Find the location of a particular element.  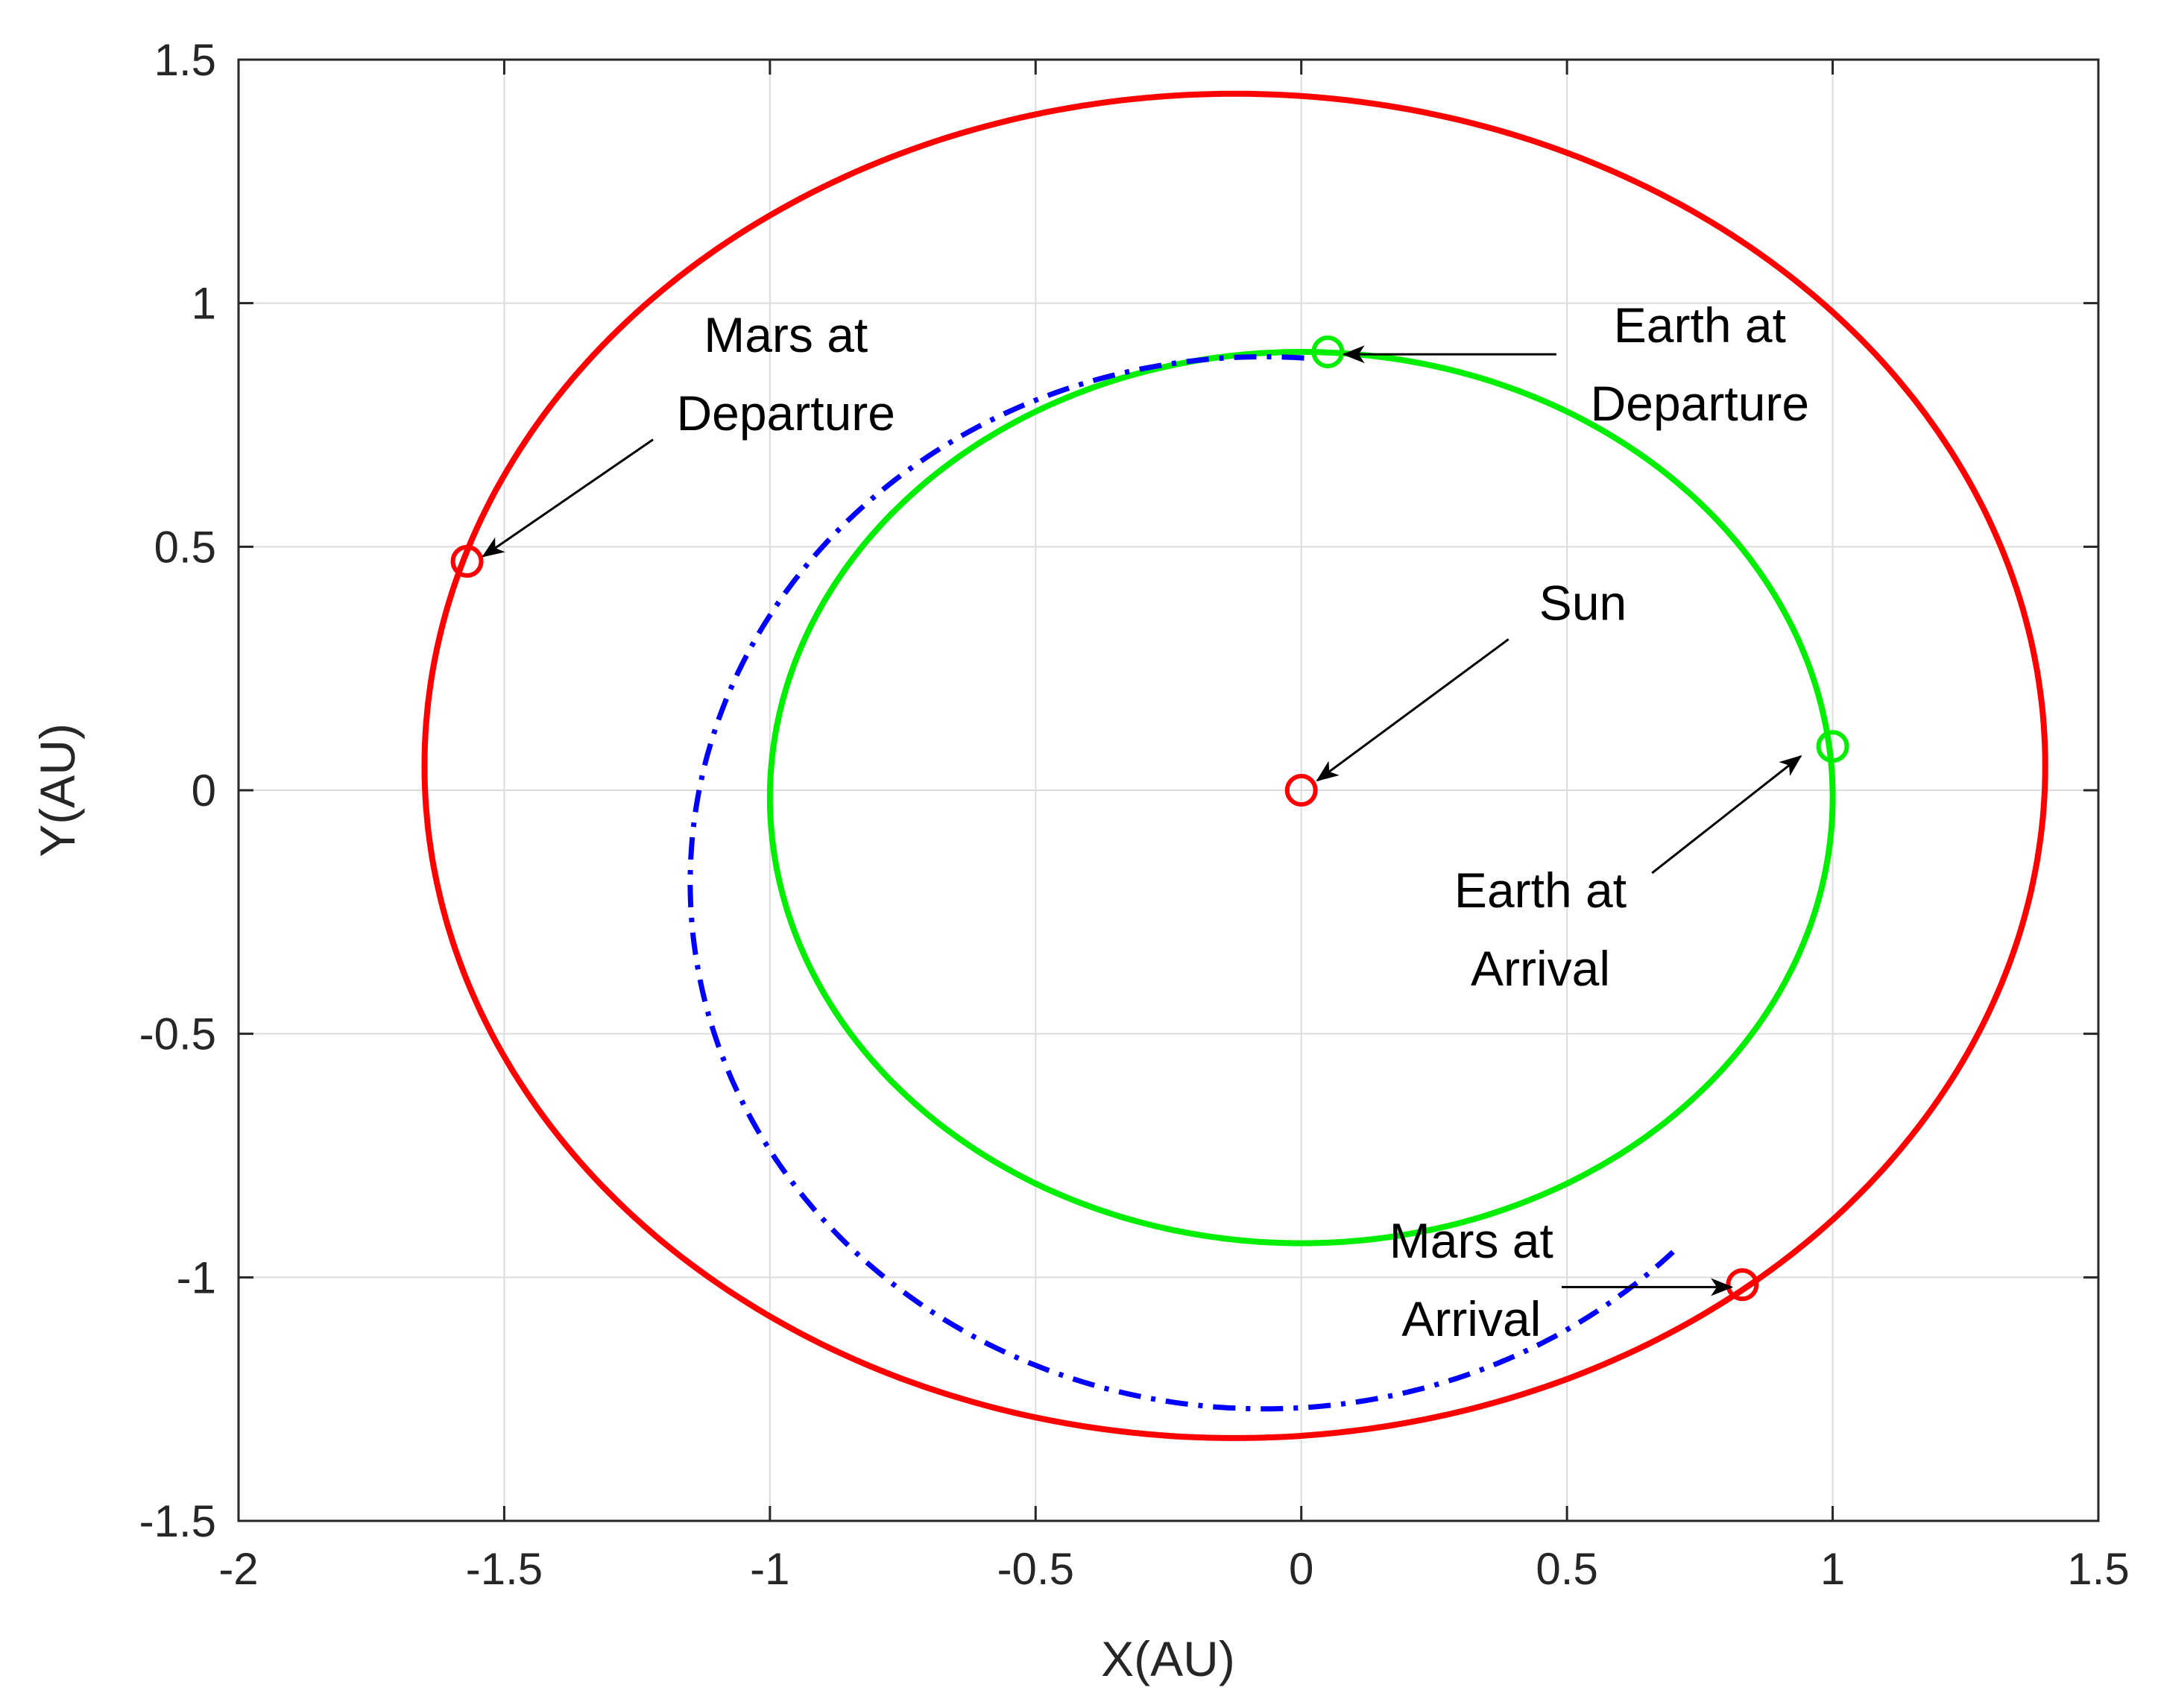

y-tick-label: -1.5 is located at coordinates (177, 1521).